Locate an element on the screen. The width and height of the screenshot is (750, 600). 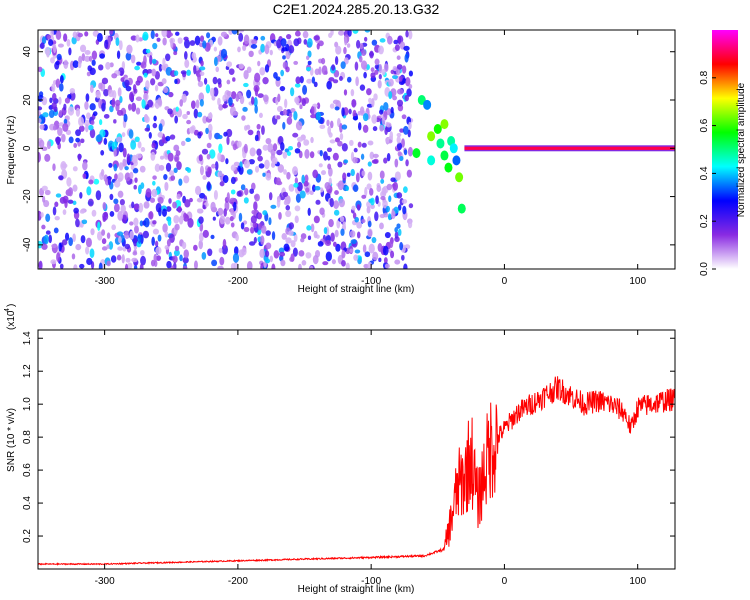
snr-x-tick-label: -300 is located at coordinates (105, 581).